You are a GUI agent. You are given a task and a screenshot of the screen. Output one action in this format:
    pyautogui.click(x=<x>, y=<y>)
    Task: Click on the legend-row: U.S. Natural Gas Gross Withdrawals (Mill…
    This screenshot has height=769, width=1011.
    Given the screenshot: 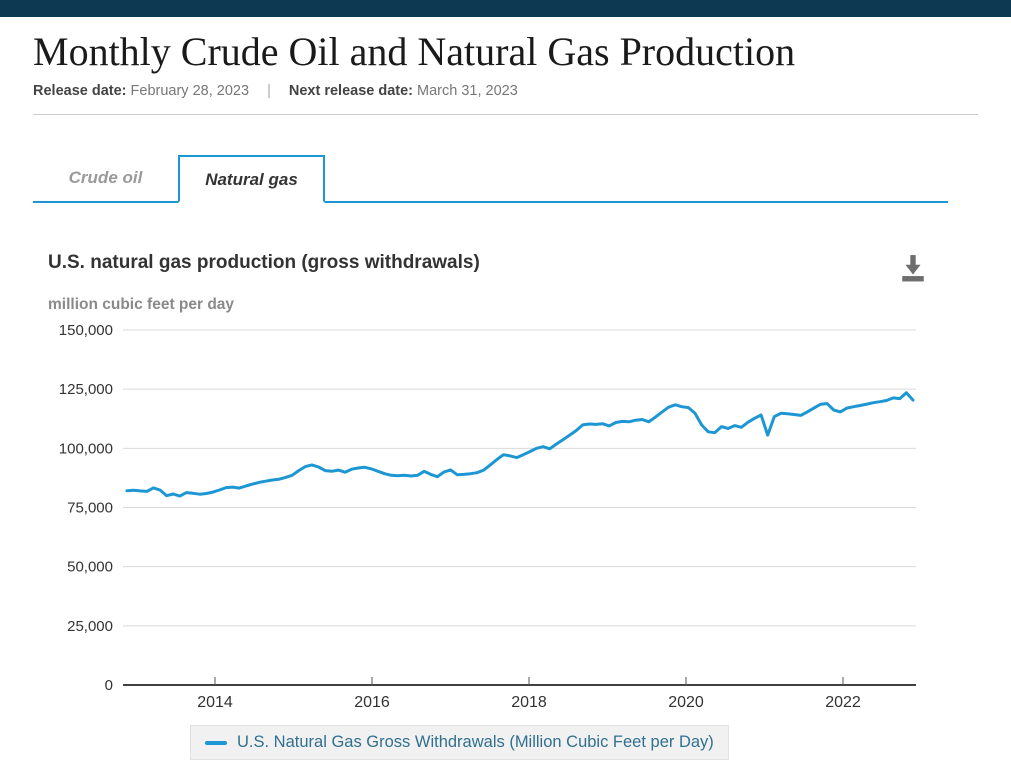 What is the action you would take?
    pyautogui.click(x=584, y=742)
    